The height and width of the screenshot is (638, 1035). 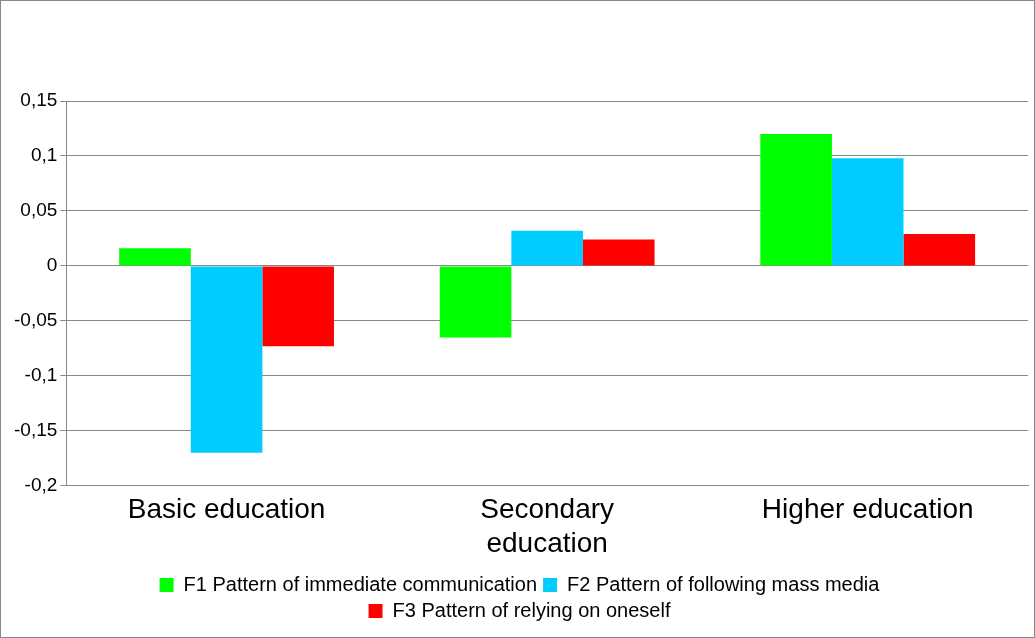 What do you see at coordinates (531, 609) in the screenshot?
I see `legend-label: F3 Pattern of relying on oneself` at bounding box center [531, 609].